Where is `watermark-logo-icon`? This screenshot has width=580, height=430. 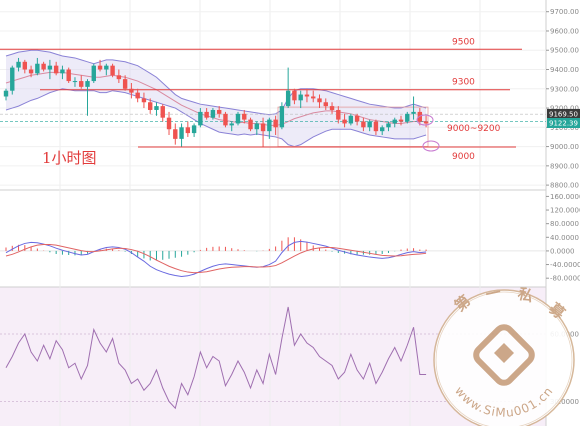 watermark-logo-icon is located at coordinates (504, 355).